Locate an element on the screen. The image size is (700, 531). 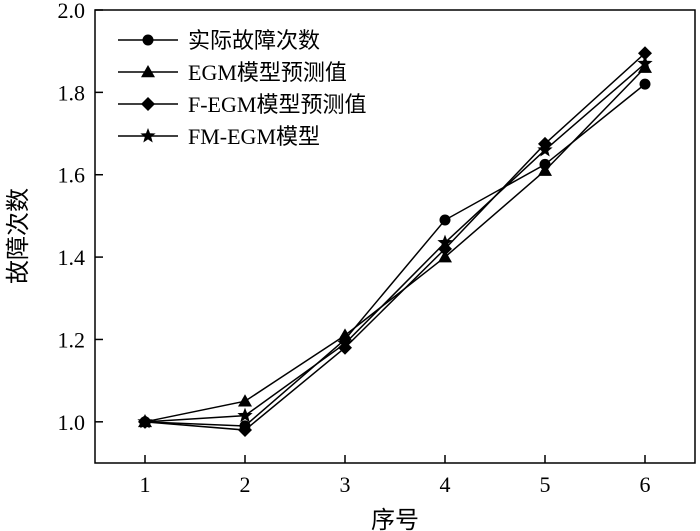
x-tick-label: 1 is located at coordinates (145, 484).